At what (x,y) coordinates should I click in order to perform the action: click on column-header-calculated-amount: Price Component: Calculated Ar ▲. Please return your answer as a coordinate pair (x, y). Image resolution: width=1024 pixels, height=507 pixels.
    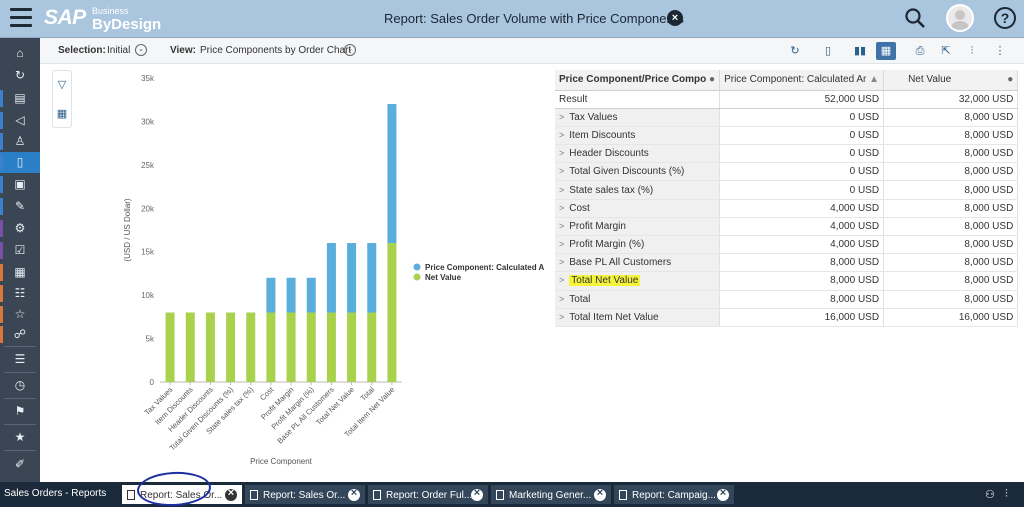
    Looking at the image, I should click on (802, 80).